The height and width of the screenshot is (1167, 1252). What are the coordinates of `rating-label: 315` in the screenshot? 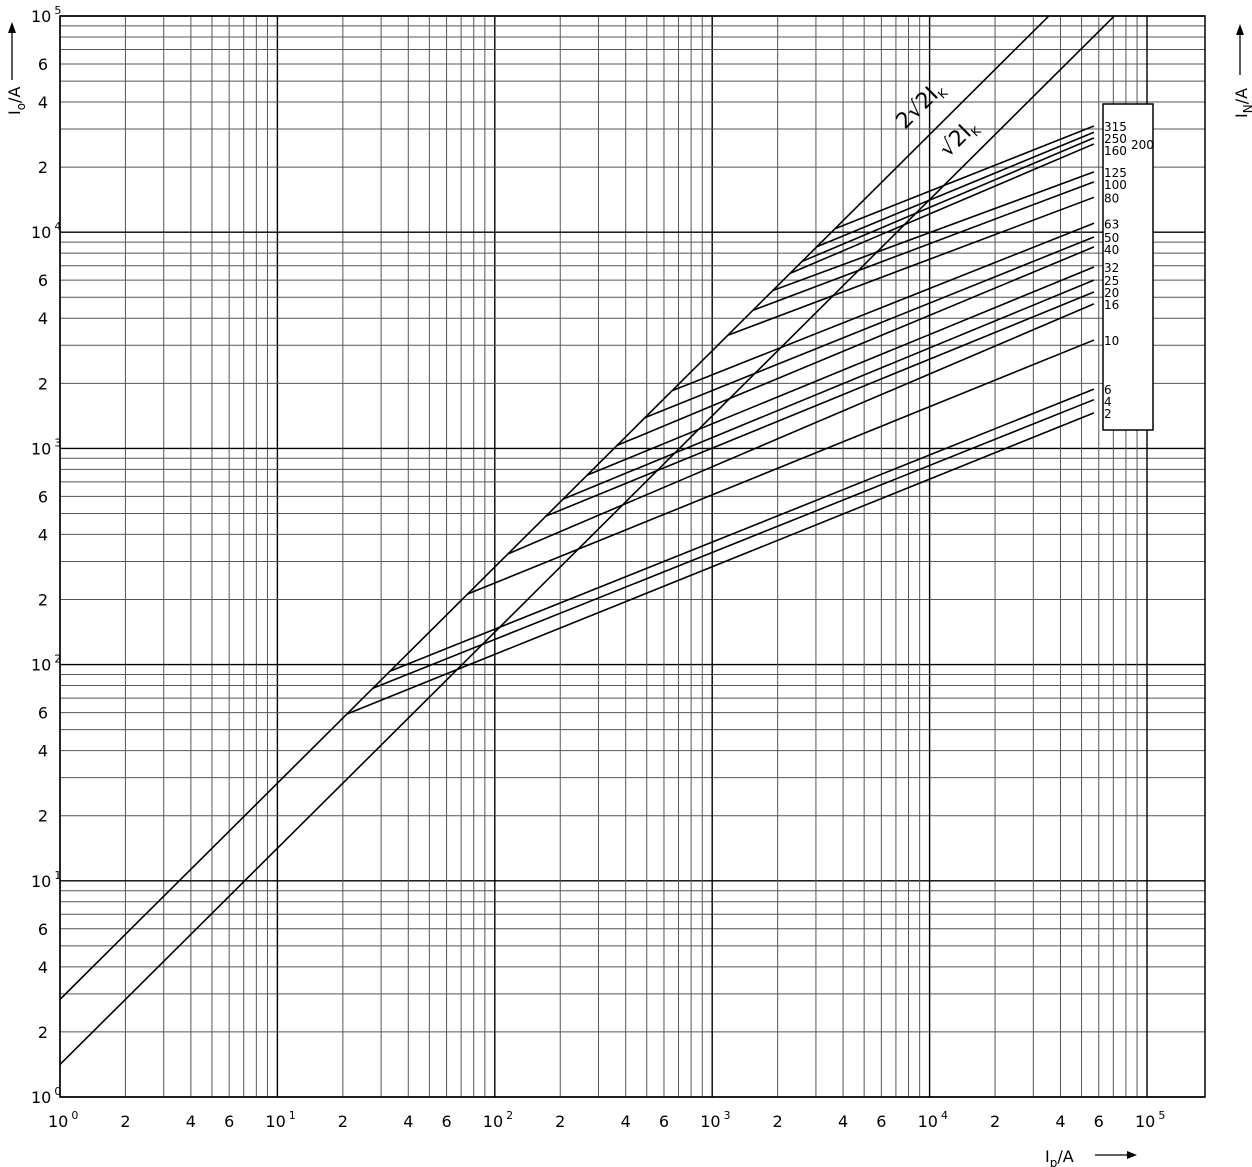 It's located at (1115, 127).